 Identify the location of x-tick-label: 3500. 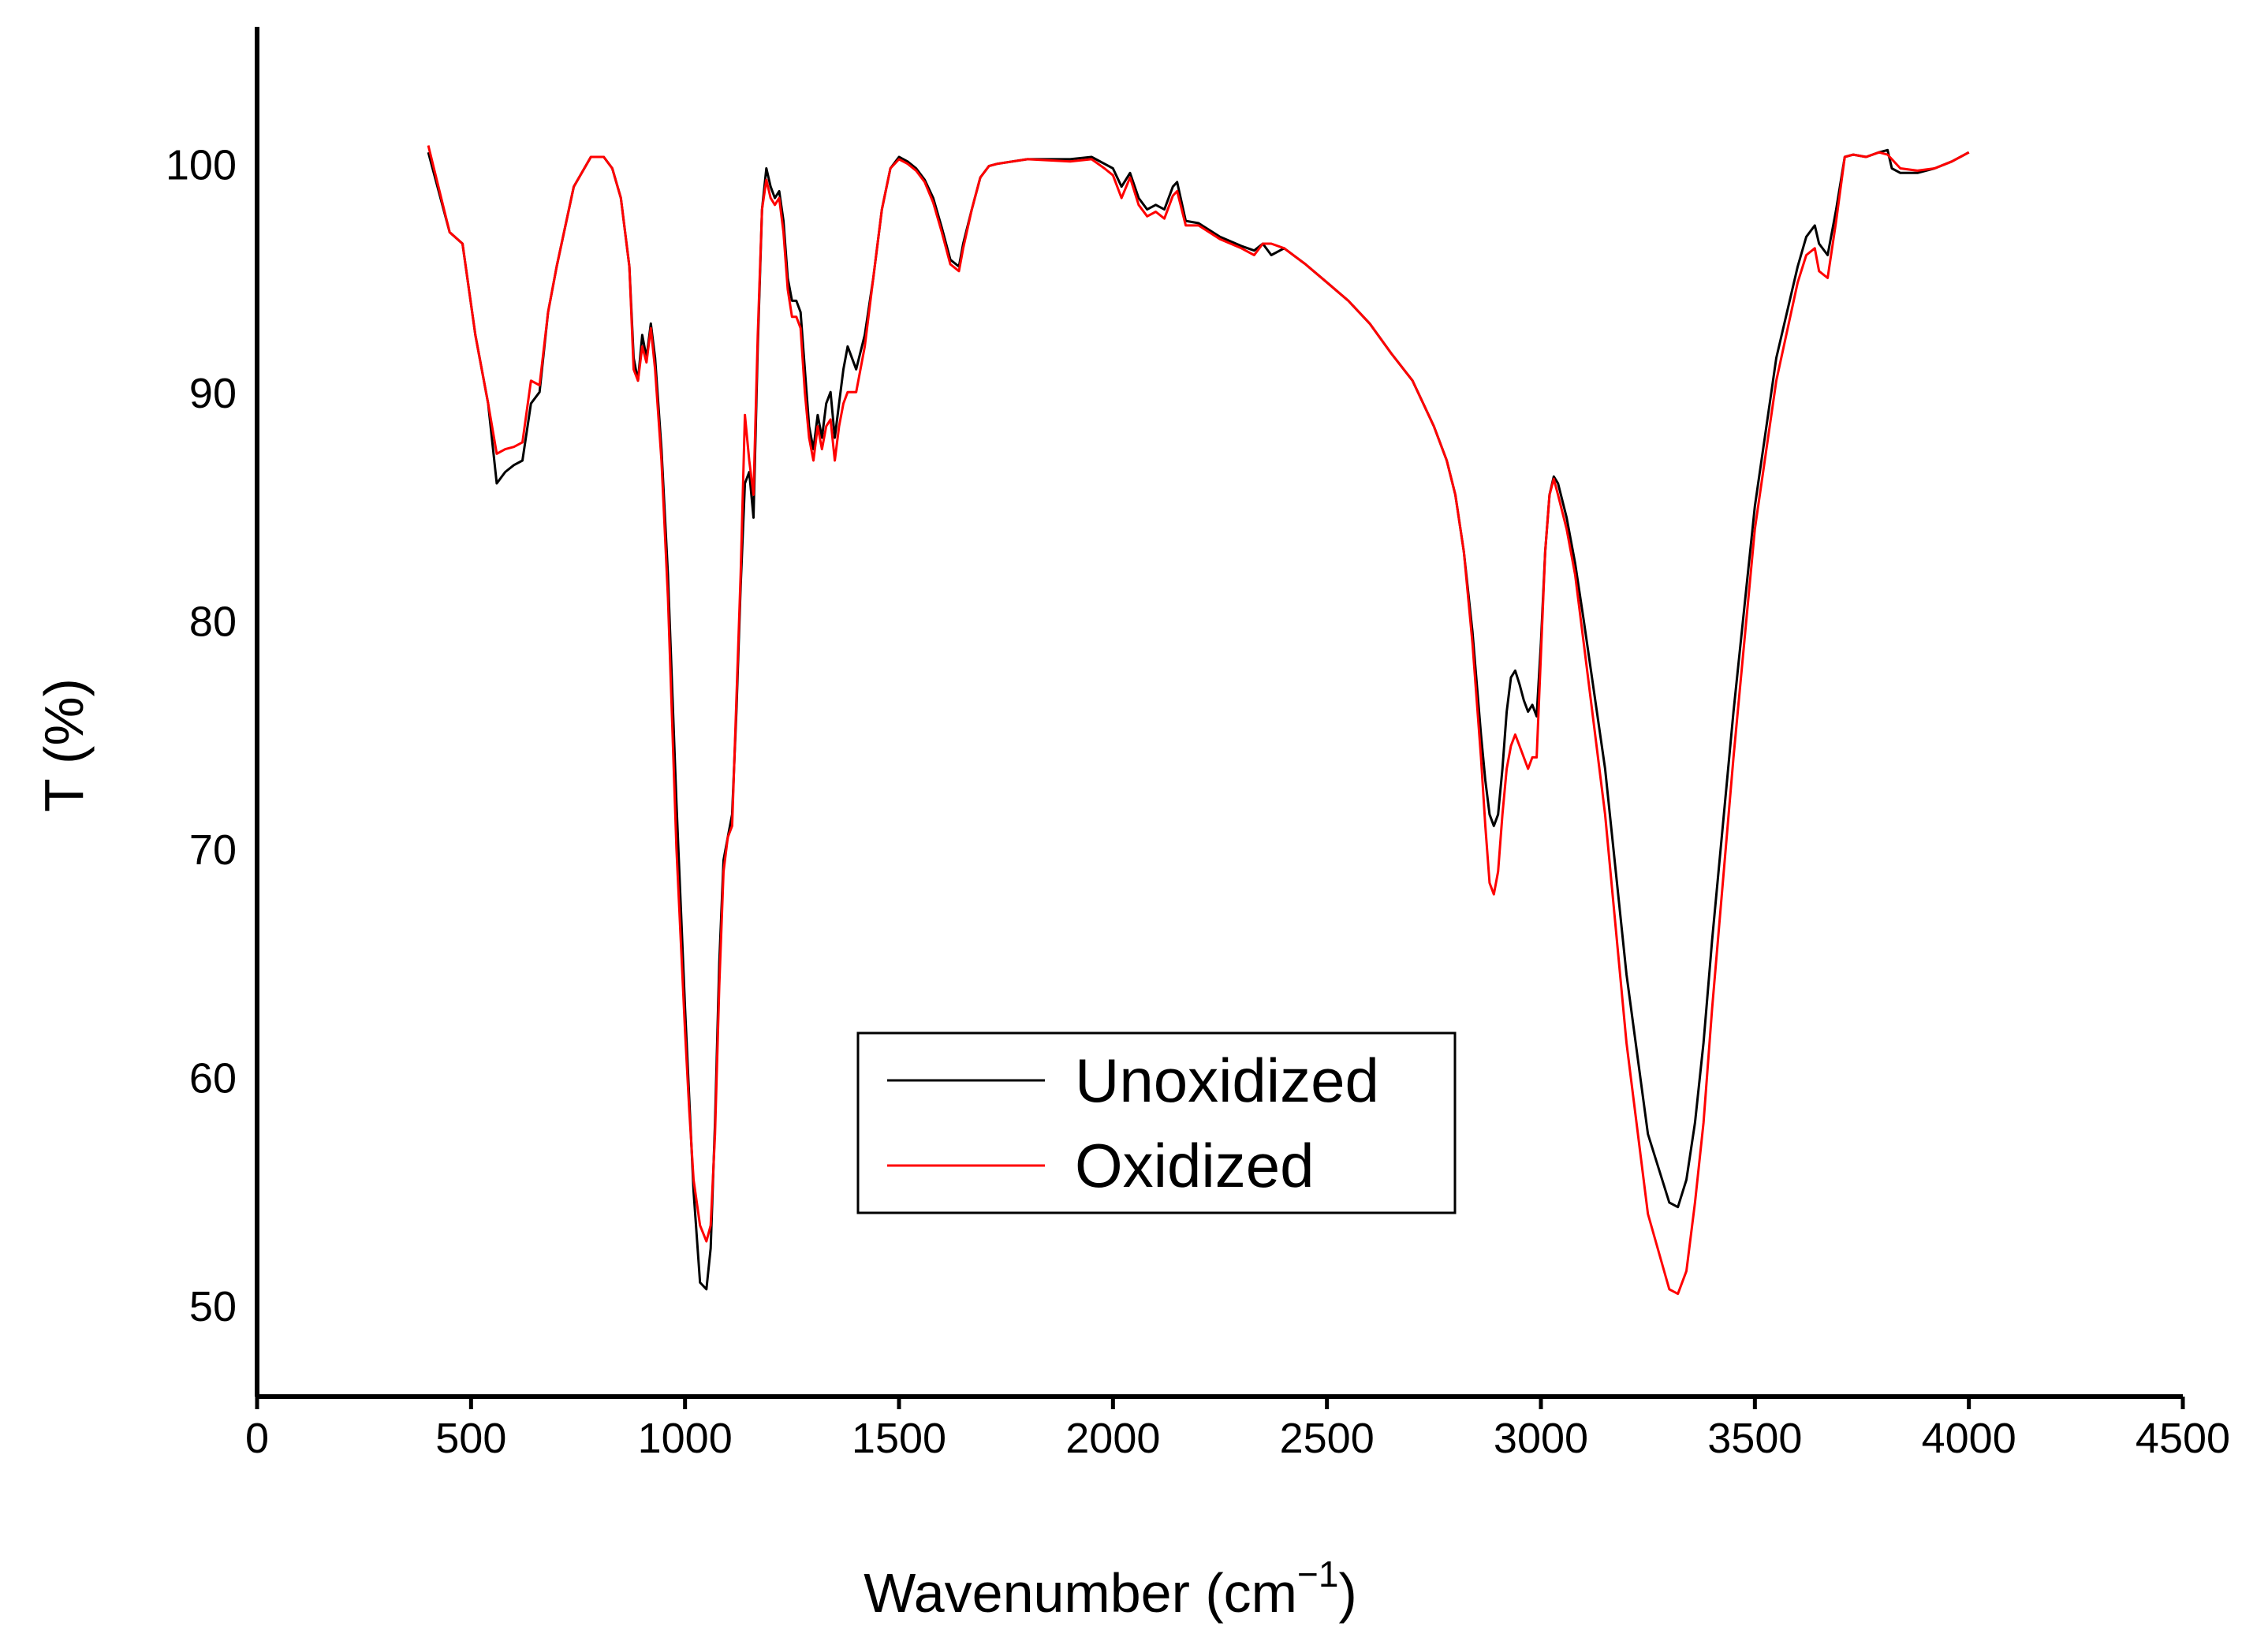
(1755, 1439).